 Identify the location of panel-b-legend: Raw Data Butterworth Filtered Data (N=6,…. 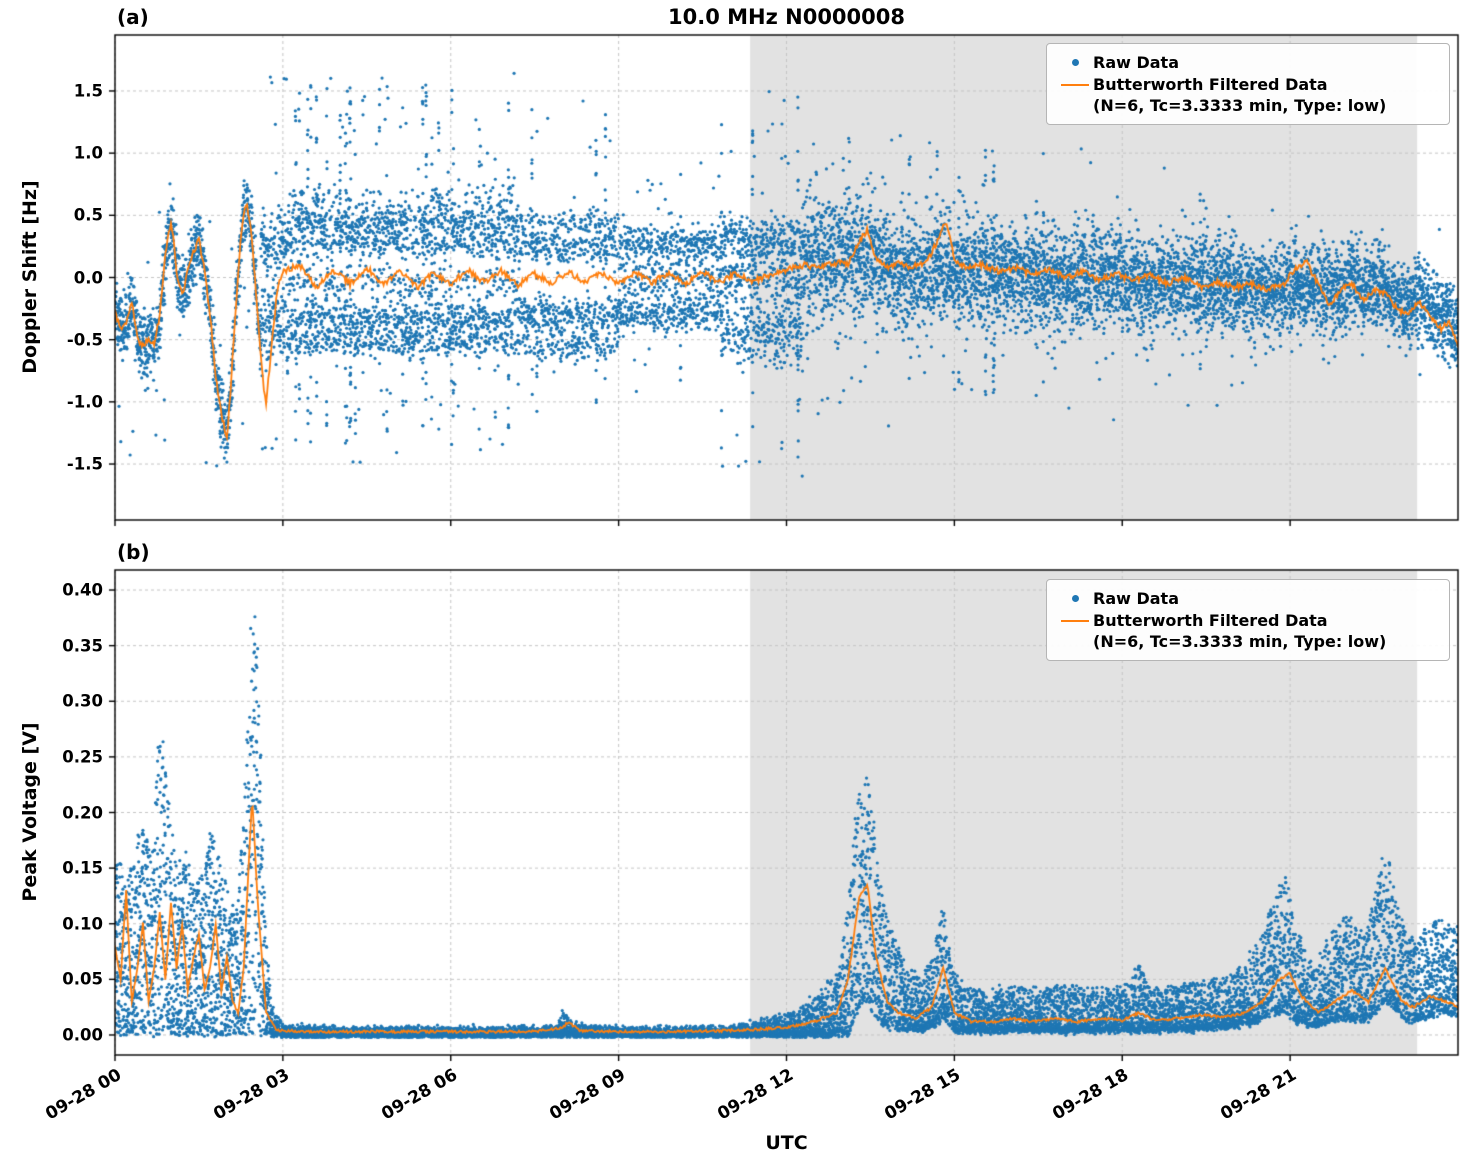
(1248, 620).